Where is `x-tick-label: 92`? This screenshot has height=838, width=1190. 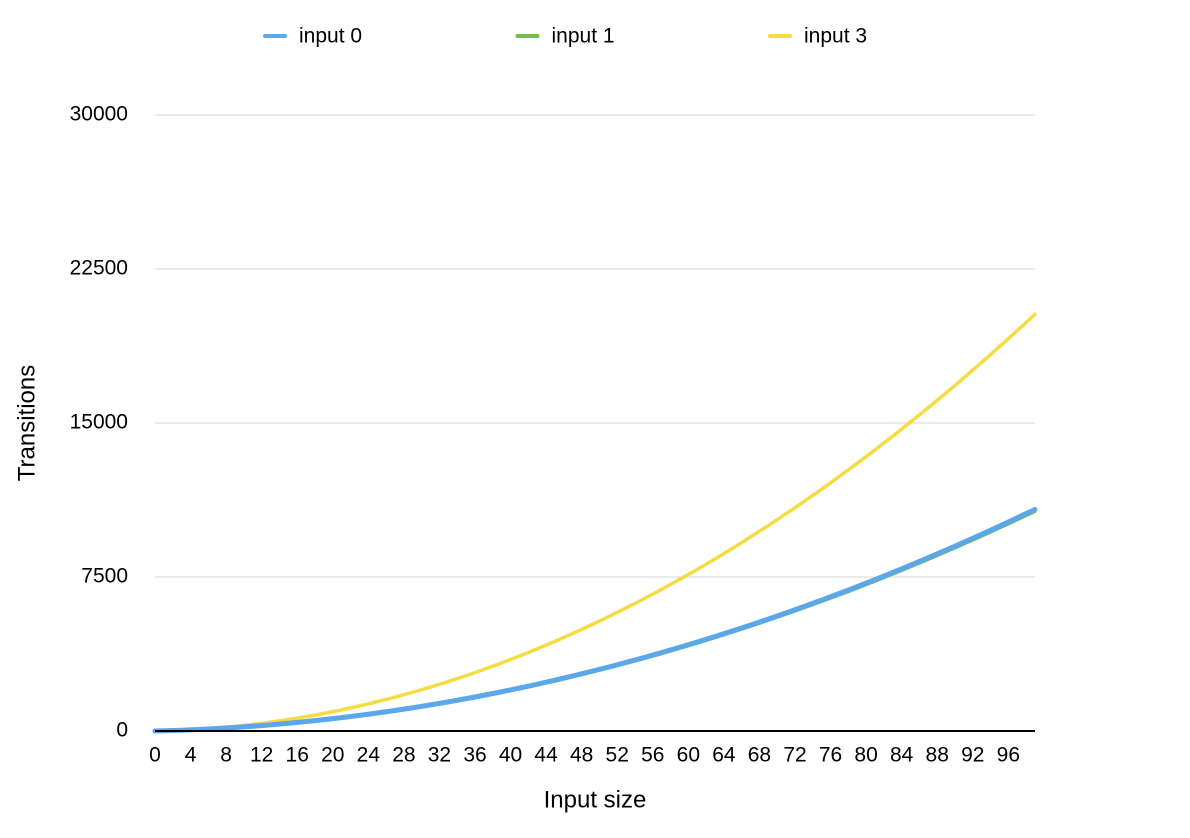
x-tick-label: 92 is located at coordinates (972, 755).